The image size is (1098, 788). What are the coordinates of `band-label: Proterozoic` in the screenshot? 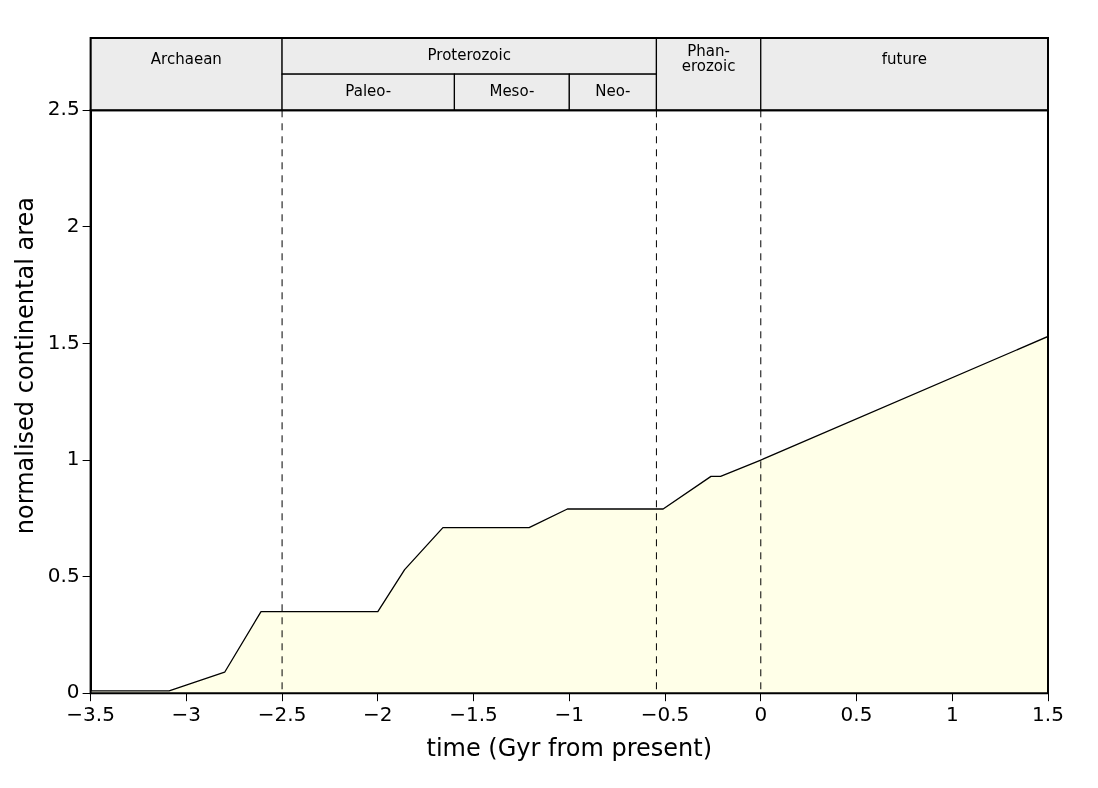 It's located at (469, 54).